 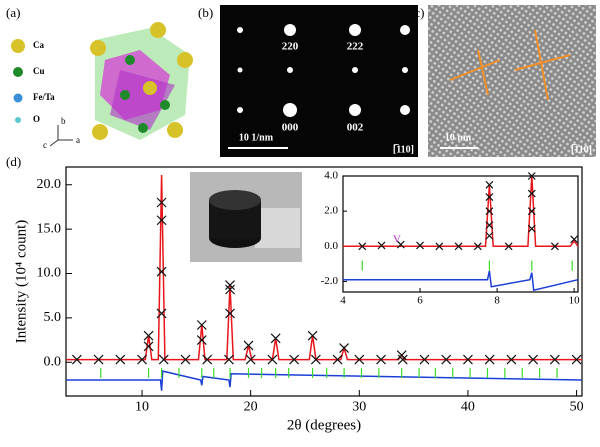 What do you see at coordinates (45, 145) in the screenshot?
I see `axis-name: c` at bounding box center [45, 145].